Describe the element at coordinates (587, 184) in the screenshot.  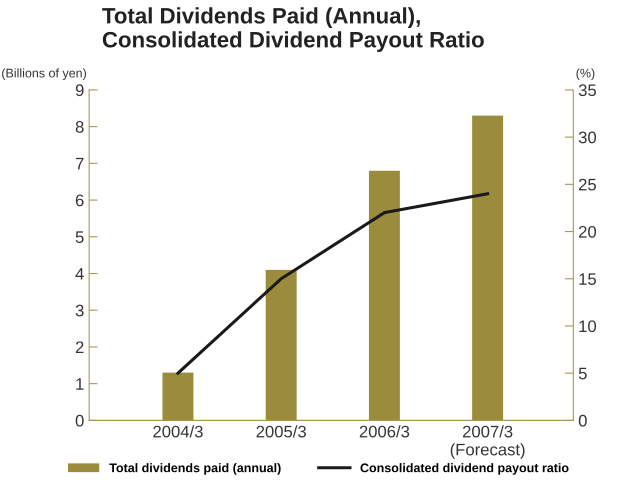
I see `y2-tick-label: 25` at that location.